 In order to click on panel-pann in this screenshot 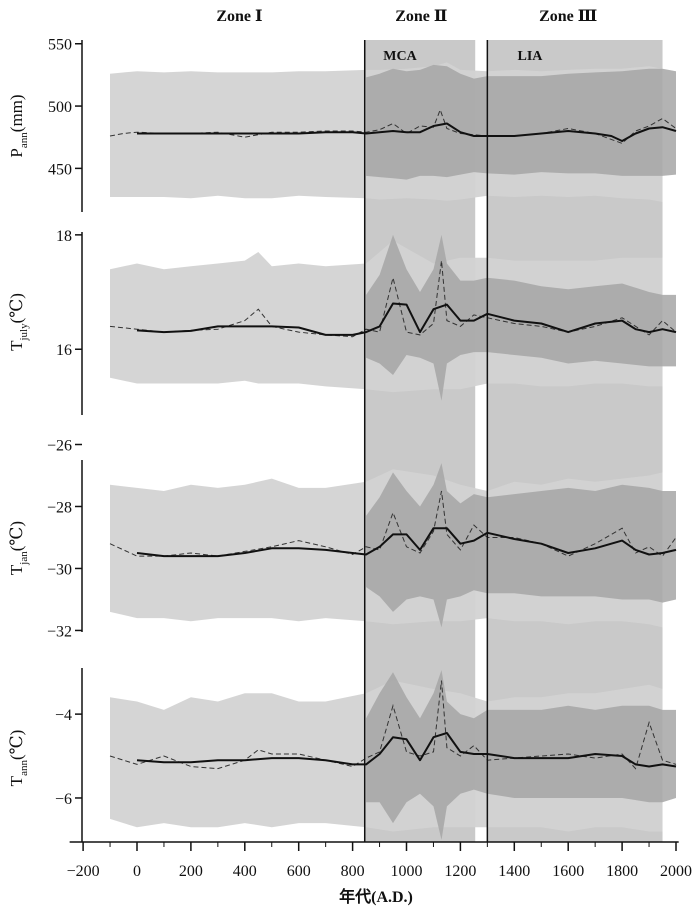, I will do `click(393, 132)`.